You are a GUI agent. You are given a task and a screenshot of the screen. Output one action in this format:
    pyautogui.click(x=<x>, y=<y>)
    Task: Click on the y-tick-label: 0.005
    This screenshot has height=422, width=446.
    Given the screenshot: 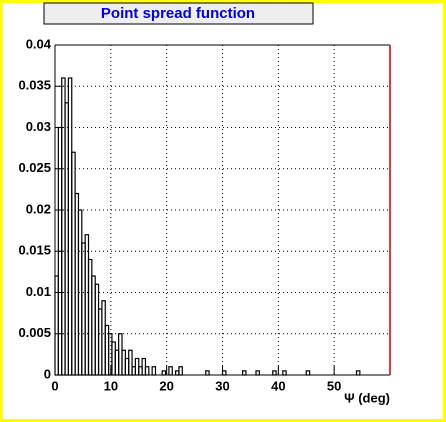 What is the action you would take?
    pyautogui.click(x=34, y=332)
    